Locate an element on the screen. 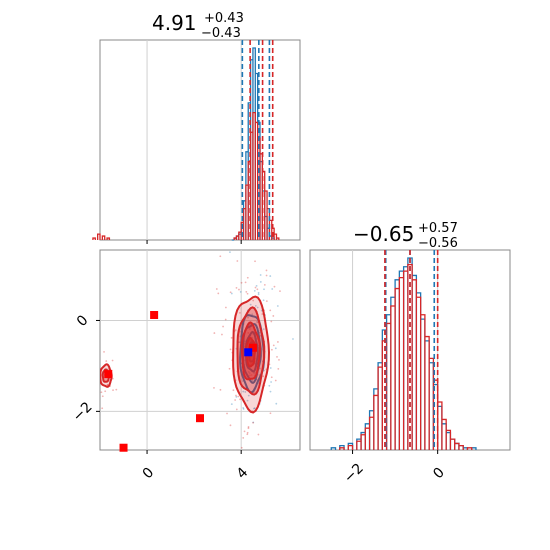 This screenshot has height=550, width=550. x-tick-labels: −2 0 is located at coordinates (394, 473).